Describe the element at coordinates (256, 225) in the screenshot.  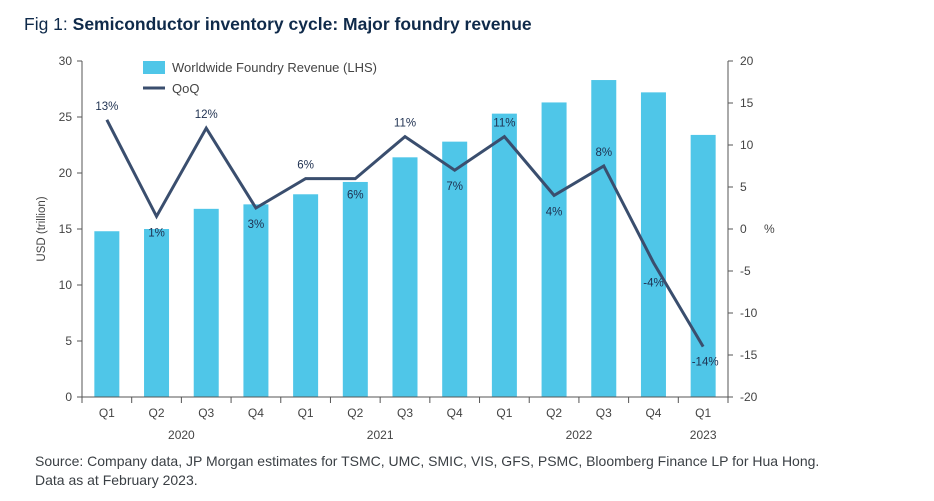
I see `qoq-data-label: 3%` at that location.